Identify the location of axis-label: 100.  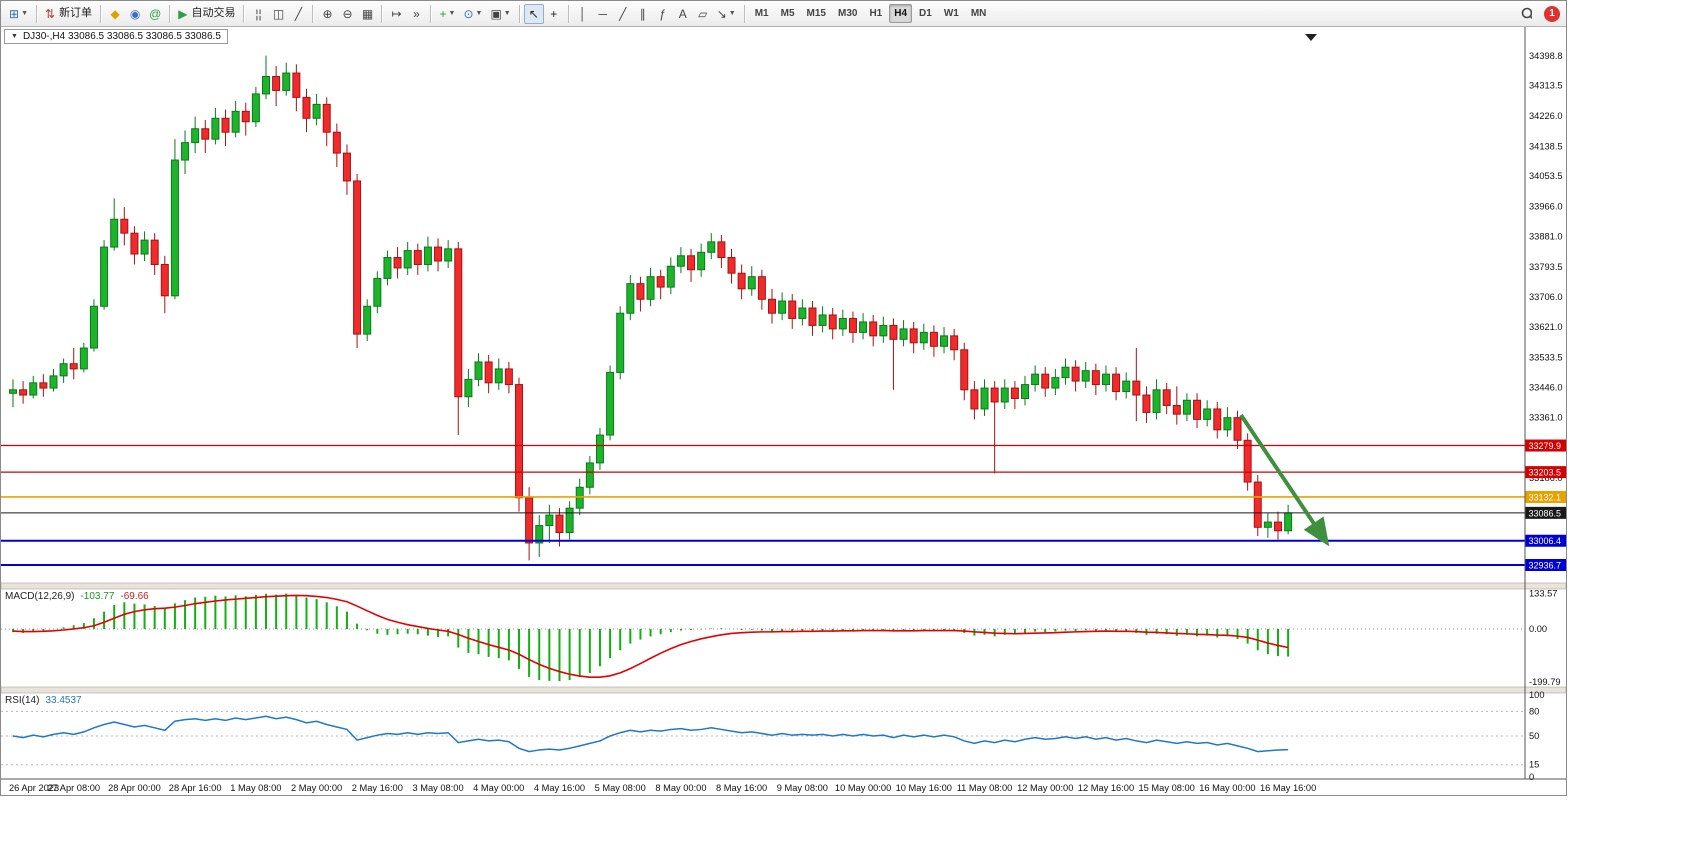
(1537, 695).